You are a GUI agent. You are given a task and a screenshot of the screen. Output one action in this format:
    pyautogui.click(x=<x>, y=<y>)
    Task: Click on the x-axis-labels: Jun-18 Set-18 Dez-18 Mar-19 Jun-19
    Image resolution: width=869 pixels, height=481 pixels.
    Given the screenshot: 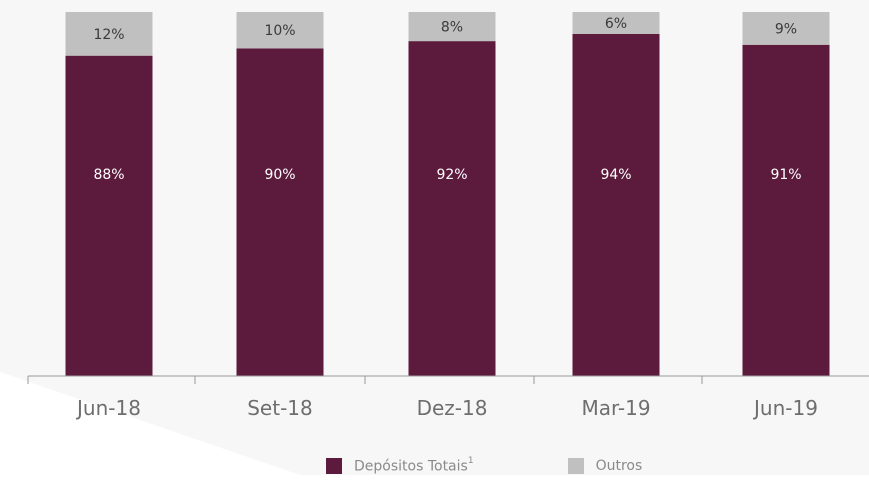 What is the action you would take?
    pyautogui.click(x=446, y=408)
    